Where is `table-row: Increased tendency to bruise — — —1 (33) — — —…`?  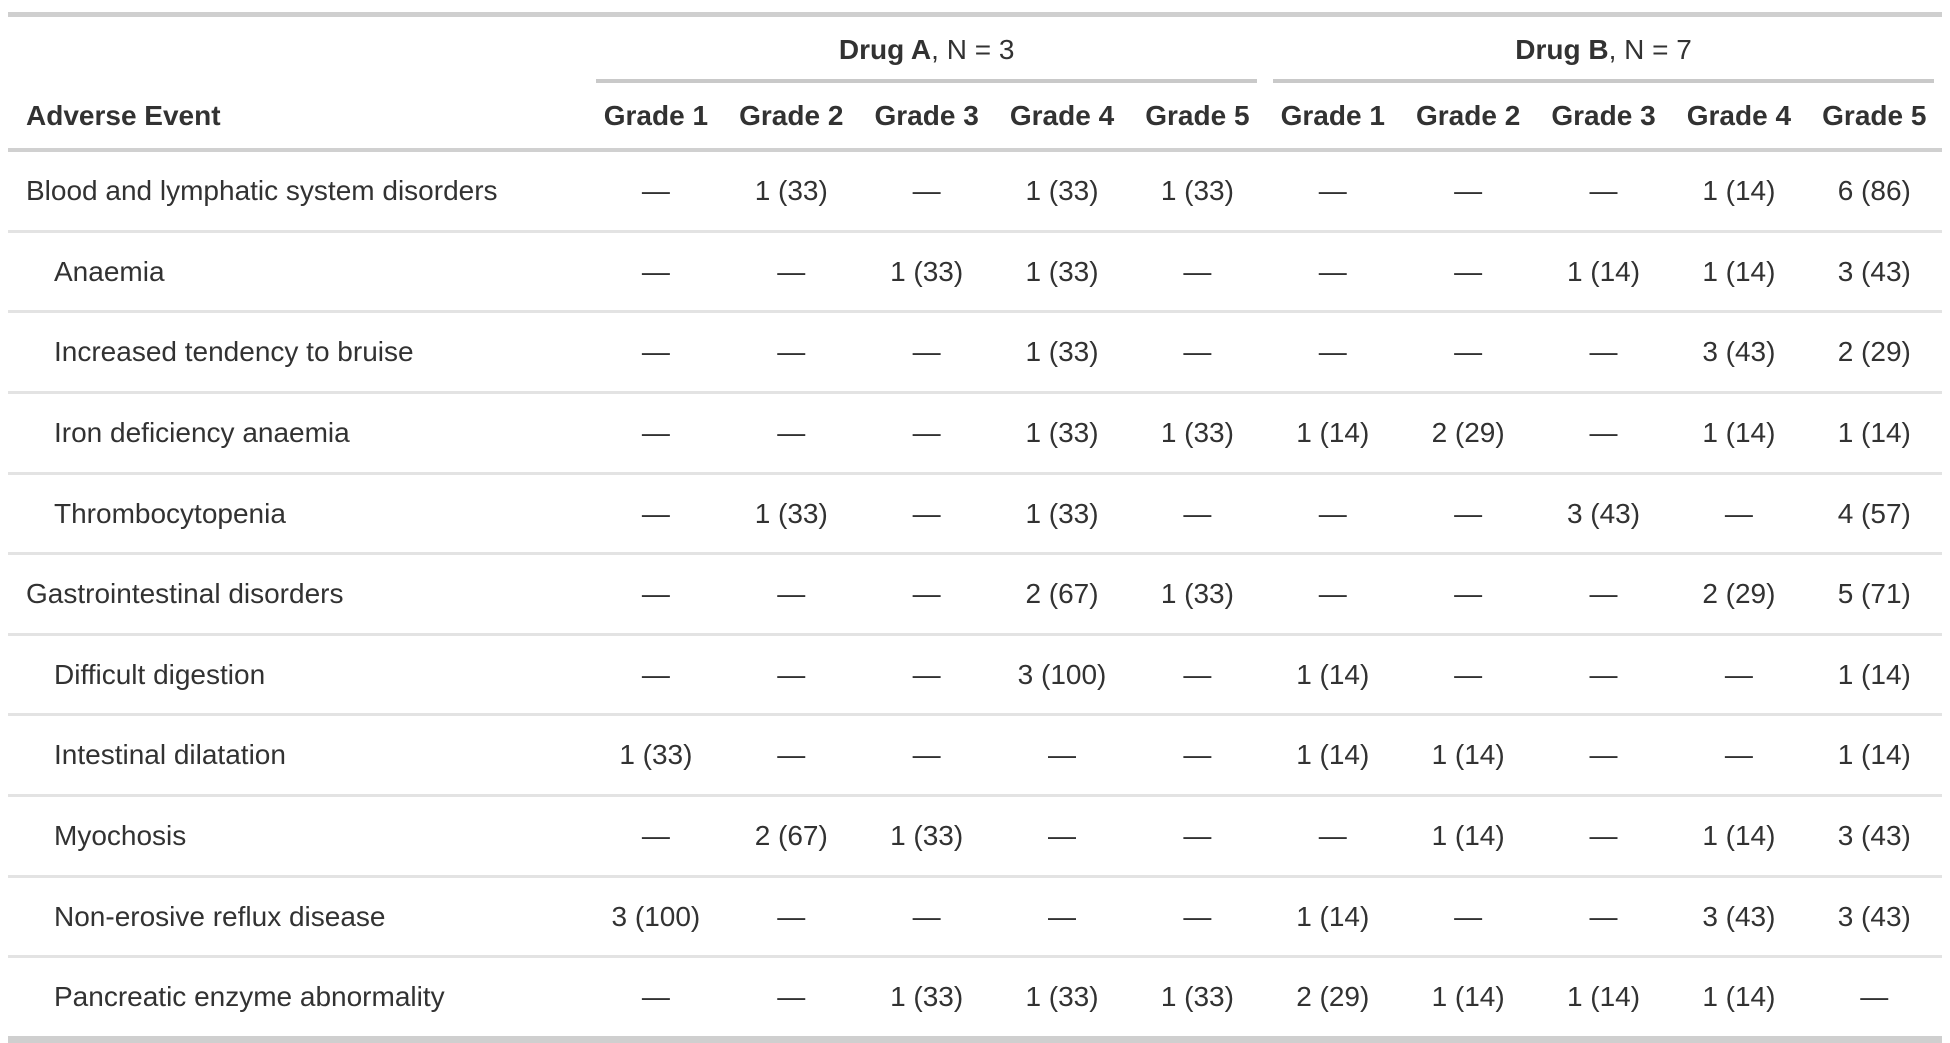 table-row: Increased tendency to bruise — — —1 (33) — — —… is located at coordinates (975, 351).